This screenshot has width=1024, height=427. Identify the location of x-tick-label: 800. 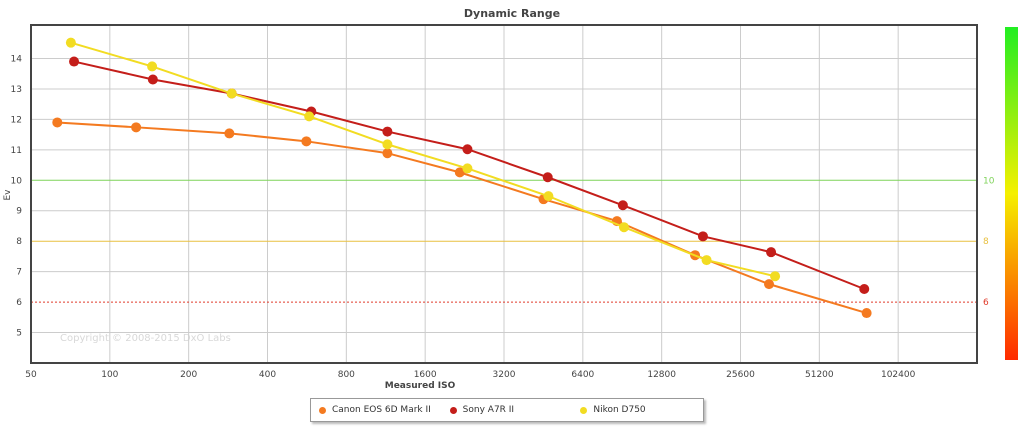
(346, 375).